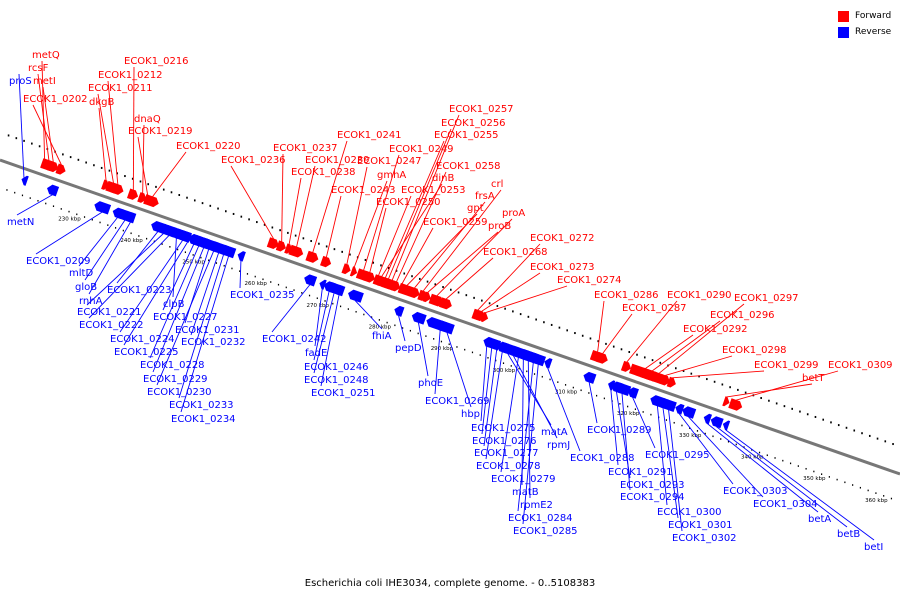 The width and height of the screenshot is (900, 600). I want to click on reverse-gene-label: ECOK1_0269, so click(457, 401).